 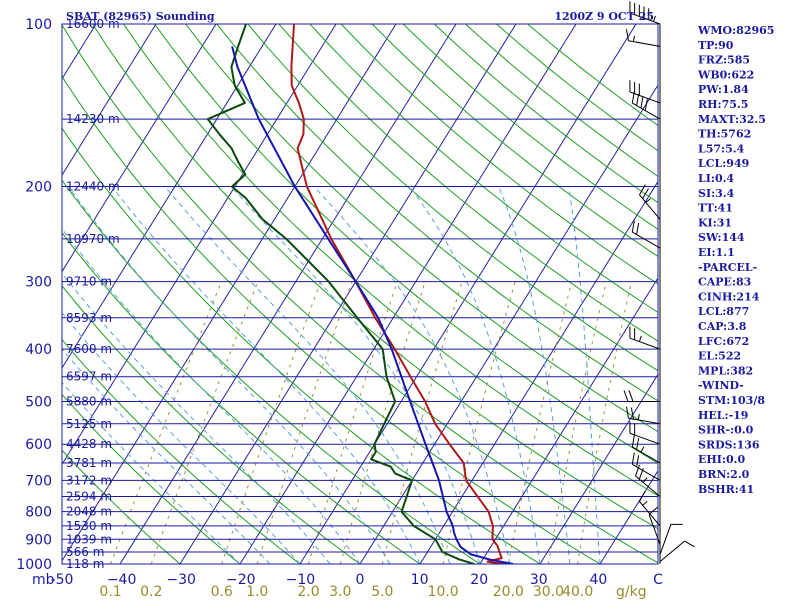 I want to click on pressure-tick-label: 700, so click(x=38, y=481).